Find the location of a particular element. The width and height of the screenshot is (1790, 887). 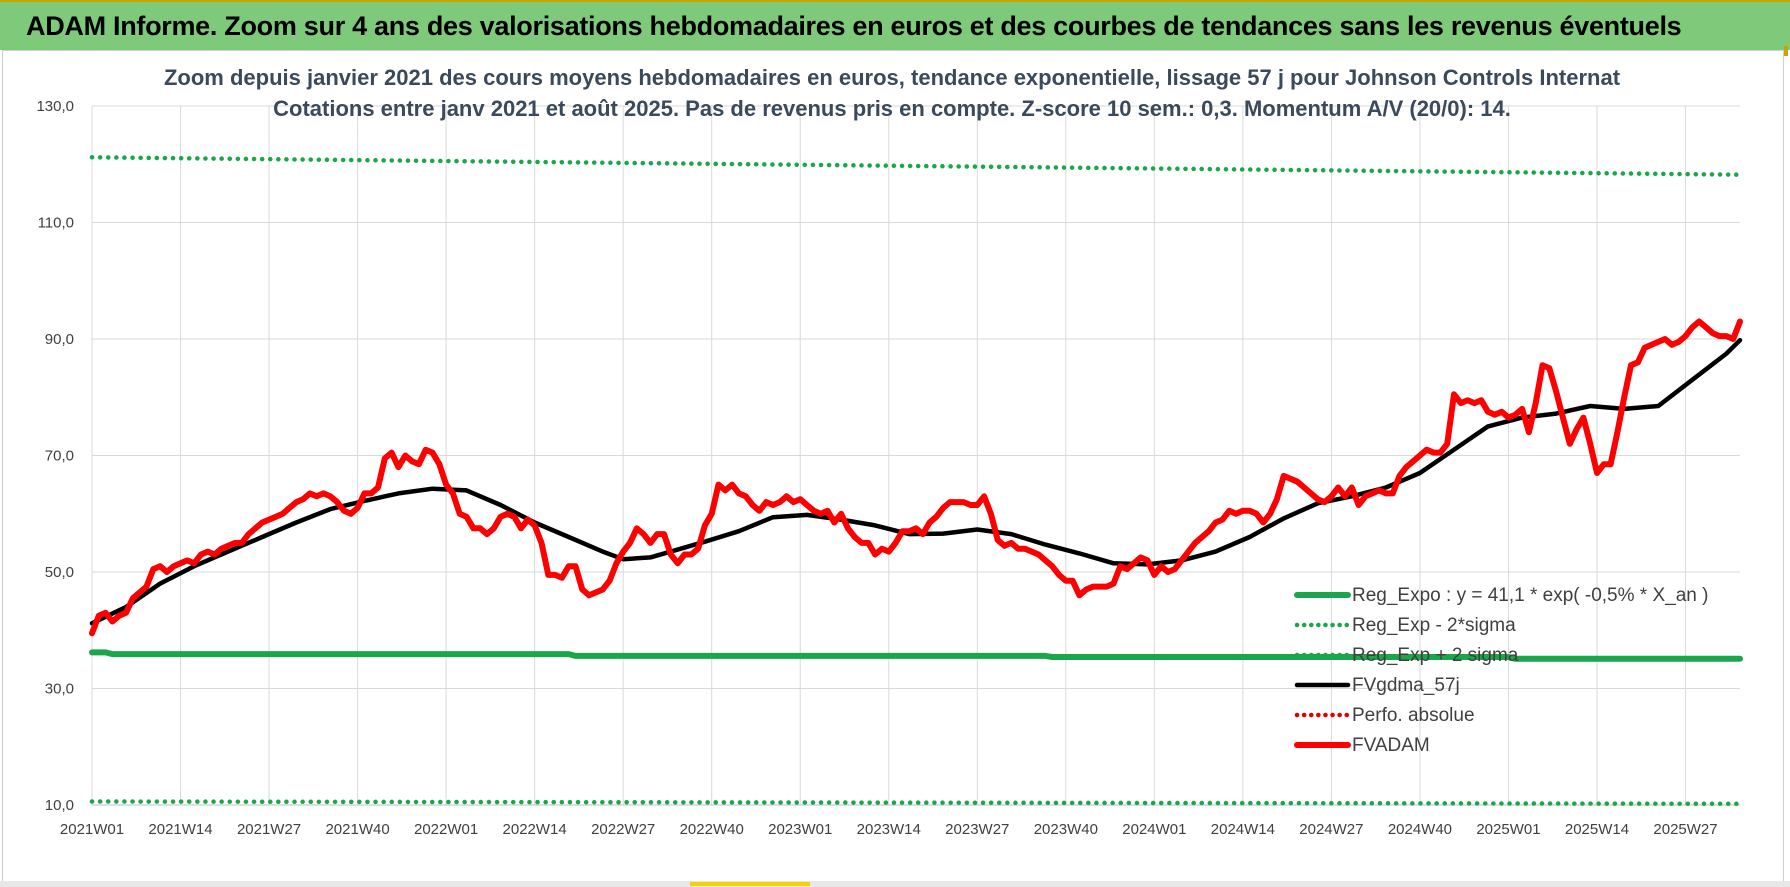

x-tick-label: 2021W01 is located at coordinates (92, 829).